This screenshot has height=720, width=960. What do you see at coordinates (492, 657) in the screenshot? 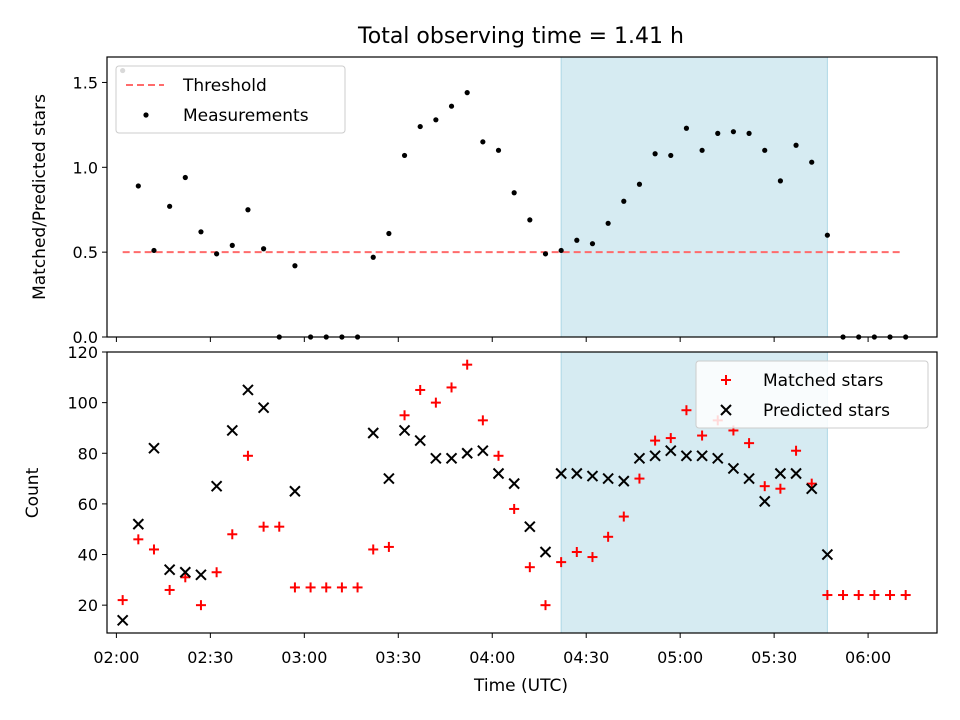
I see `x-tick-label: 04:00` at bounding box center [492, 657].